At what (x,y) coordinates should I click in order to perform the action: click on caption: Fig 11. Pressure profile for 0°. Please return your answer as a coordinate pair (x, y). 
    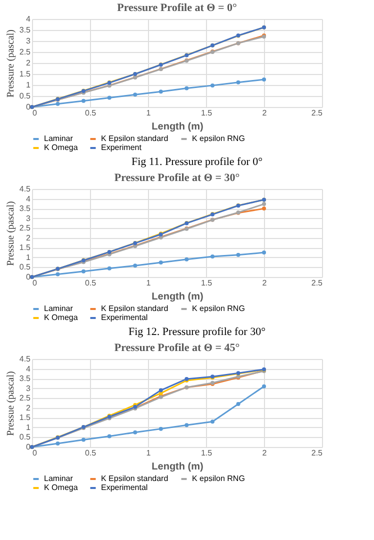
    Looking at the image, I should click on (197, 162).